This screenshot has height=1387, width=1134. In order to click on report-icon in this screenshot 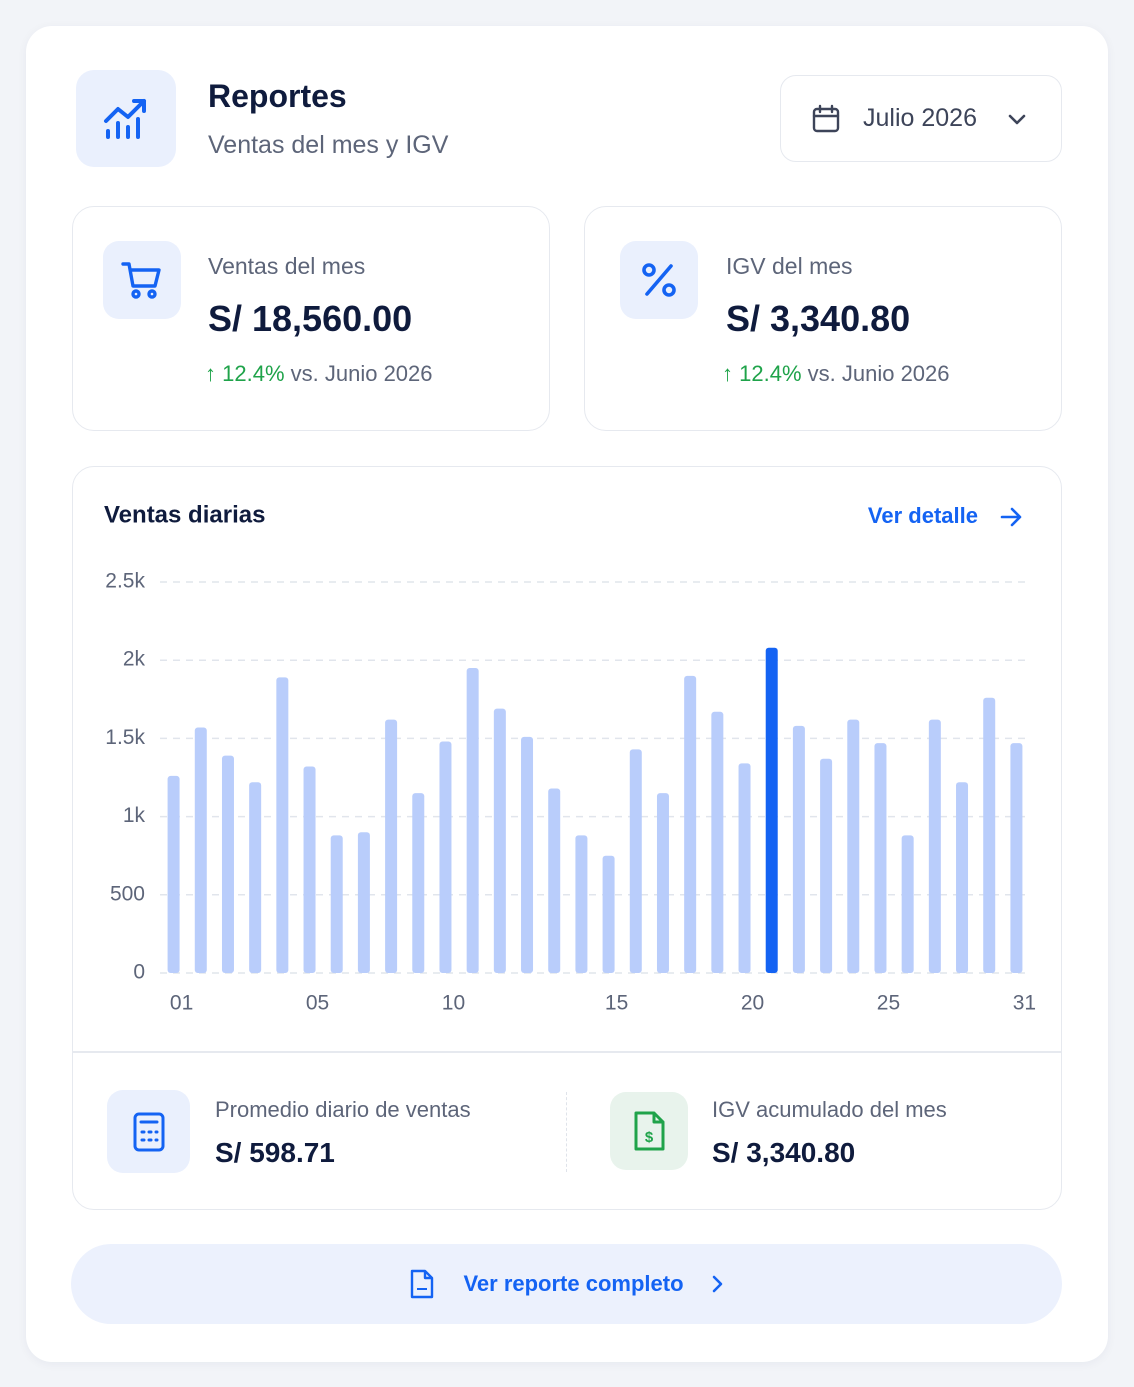, I will do `click(126, 118)`.